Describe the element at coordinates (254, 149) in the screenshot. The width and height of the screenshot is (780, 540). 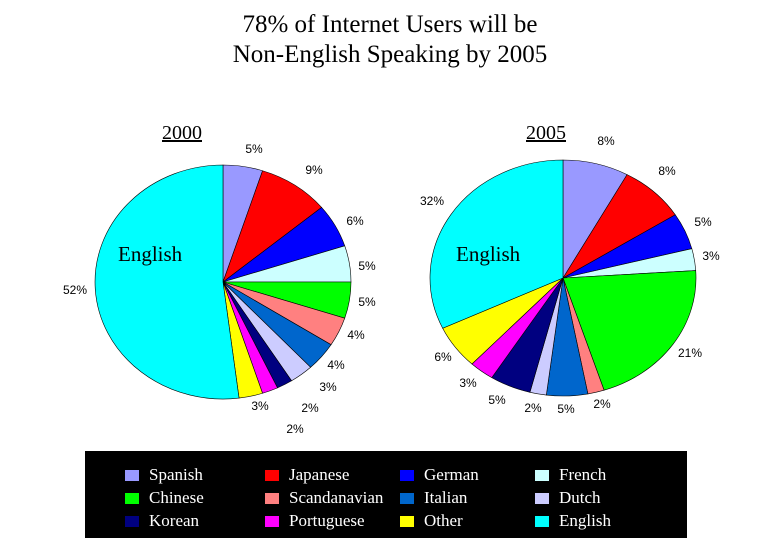
I see `pie-2000-label-spanish: 5%` at that location.